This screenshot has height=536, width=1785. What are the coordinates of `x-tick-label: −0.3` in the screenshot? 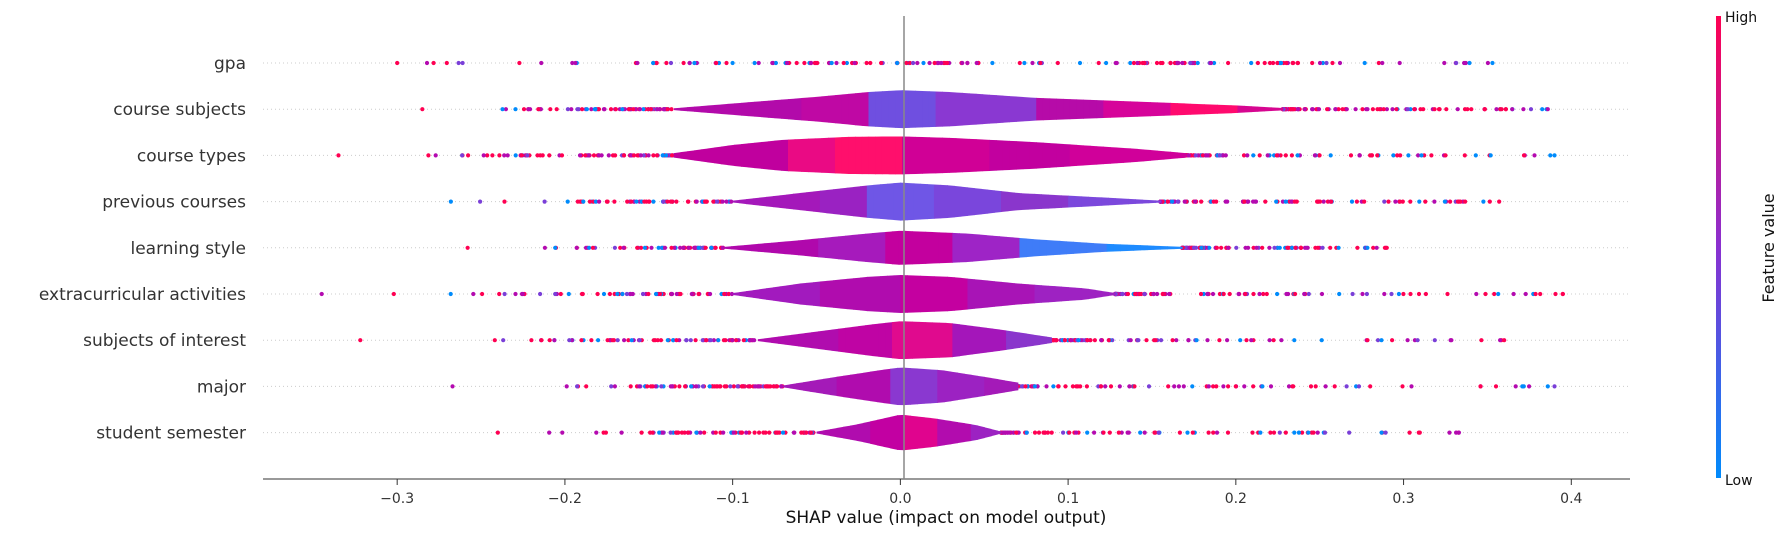 It's located at (397, 499).